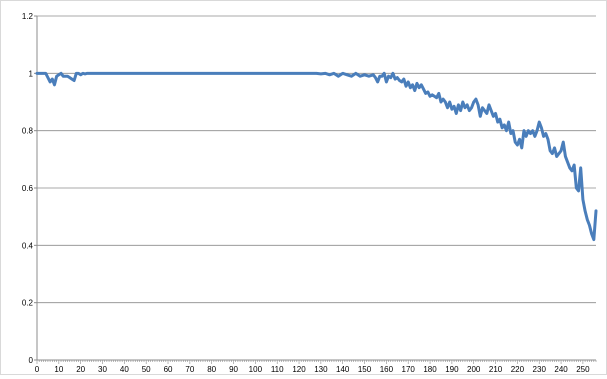 The height and width of the screenshot is (379, 607). What do you see at coordinates (277, 369) in the screenshot?
I see `x-tick-label: 110` at bounding box center [277, 369].